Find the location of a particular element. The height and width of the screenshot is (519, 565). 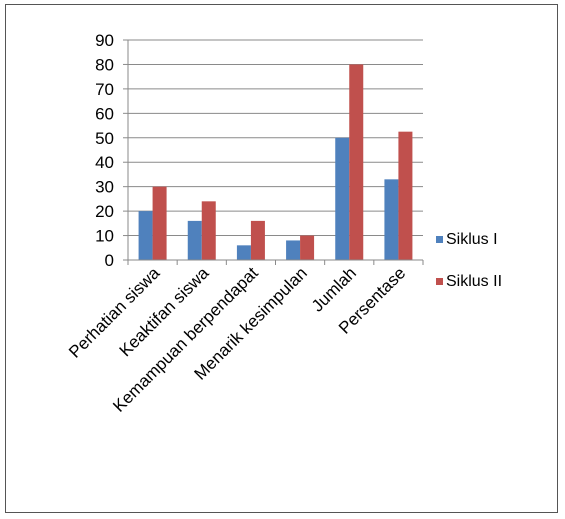

legend: Siklus I Siklus II is located at coordinates (469, 260).